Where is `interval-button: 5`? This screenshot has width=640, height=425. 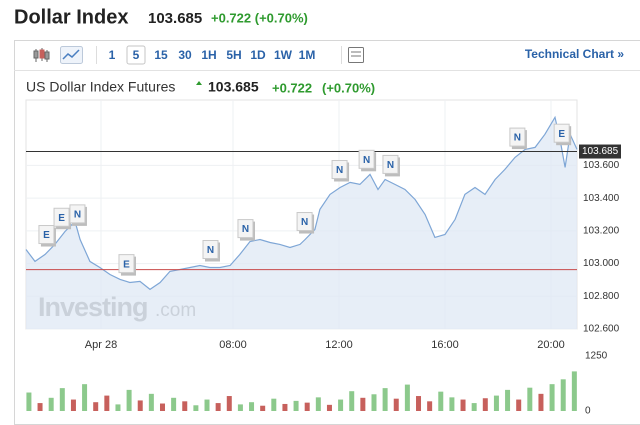
interval-button: 5 is located at coordinates (136, 55).